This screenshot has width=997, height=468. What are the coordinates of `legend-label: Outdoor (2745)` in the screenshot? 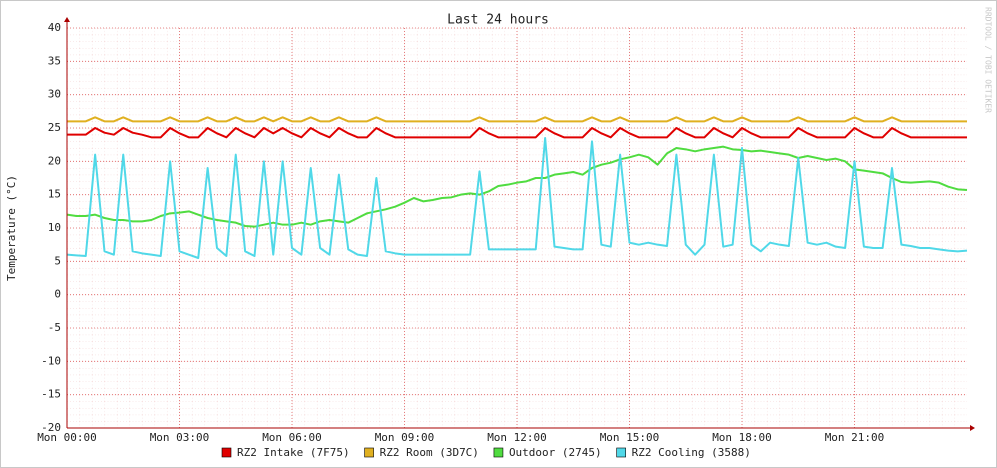 It's located at (555, 452).